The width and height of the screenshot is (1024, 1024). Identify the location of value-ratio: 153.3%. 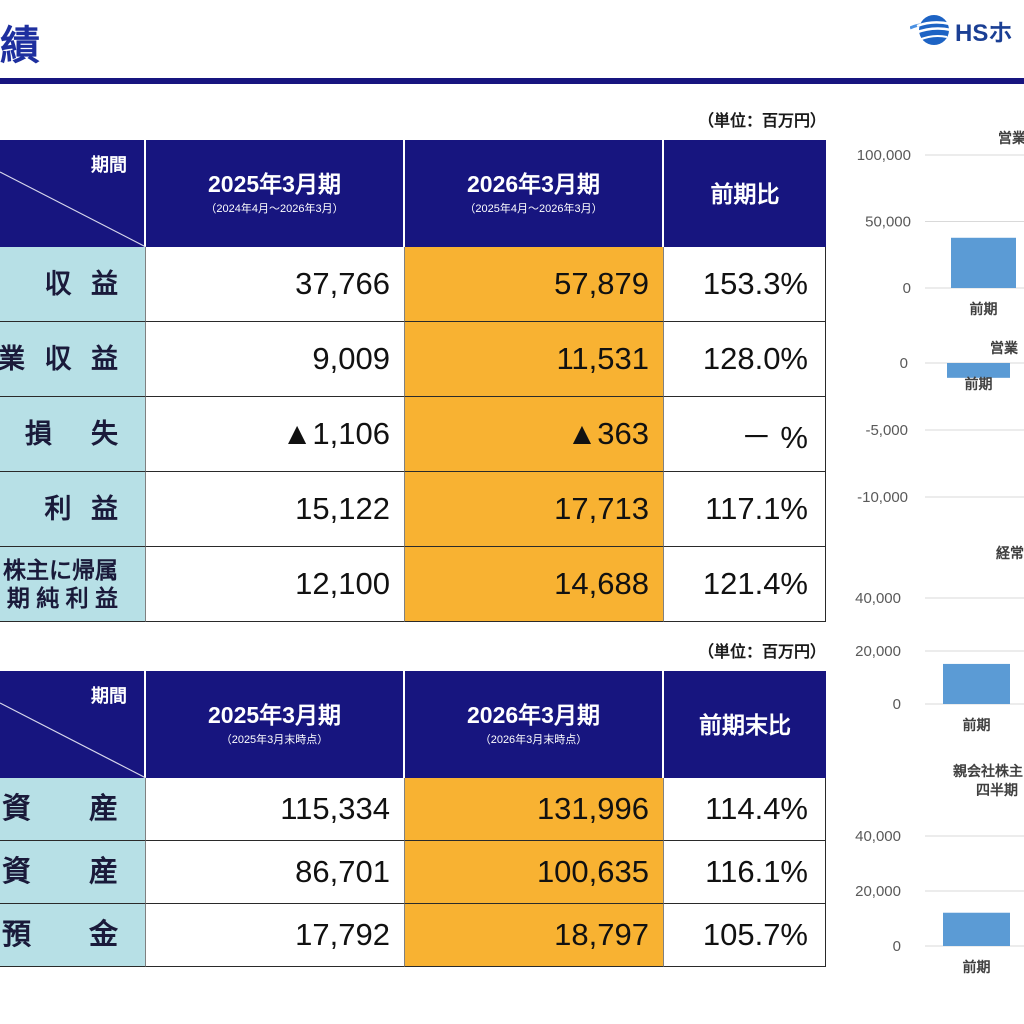
(745, 284).